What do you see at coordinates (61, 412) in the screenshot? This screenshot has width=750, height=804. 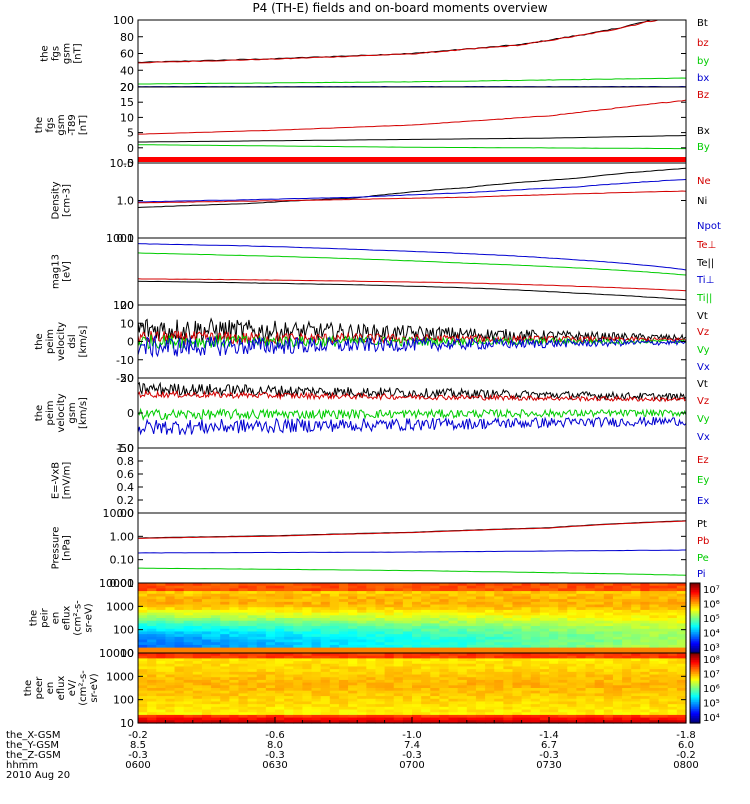 I see `y-label-line: velocity` at bounding box center [61, 412].